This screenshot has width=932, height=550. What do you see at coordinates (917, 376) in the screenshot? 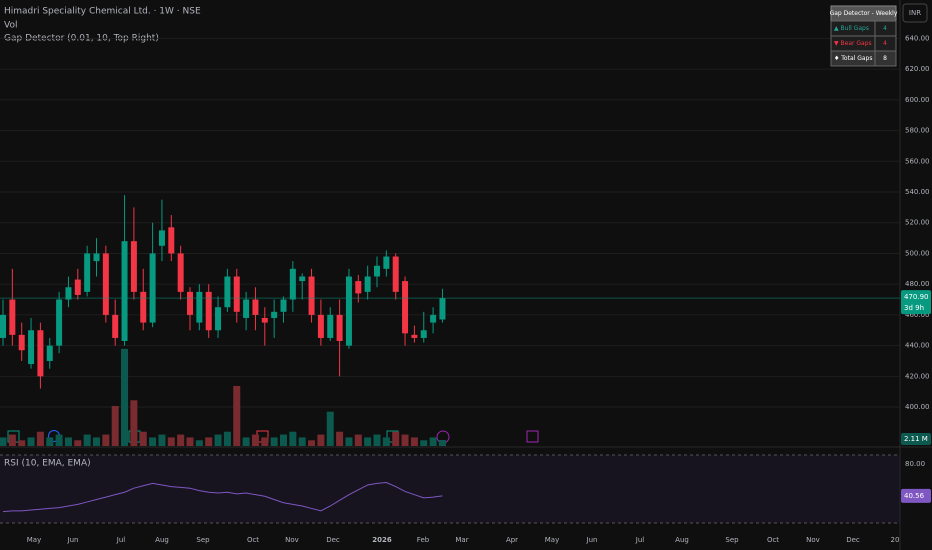
I see `y-tick-label: 420.00` at bounding box center [917, 376].